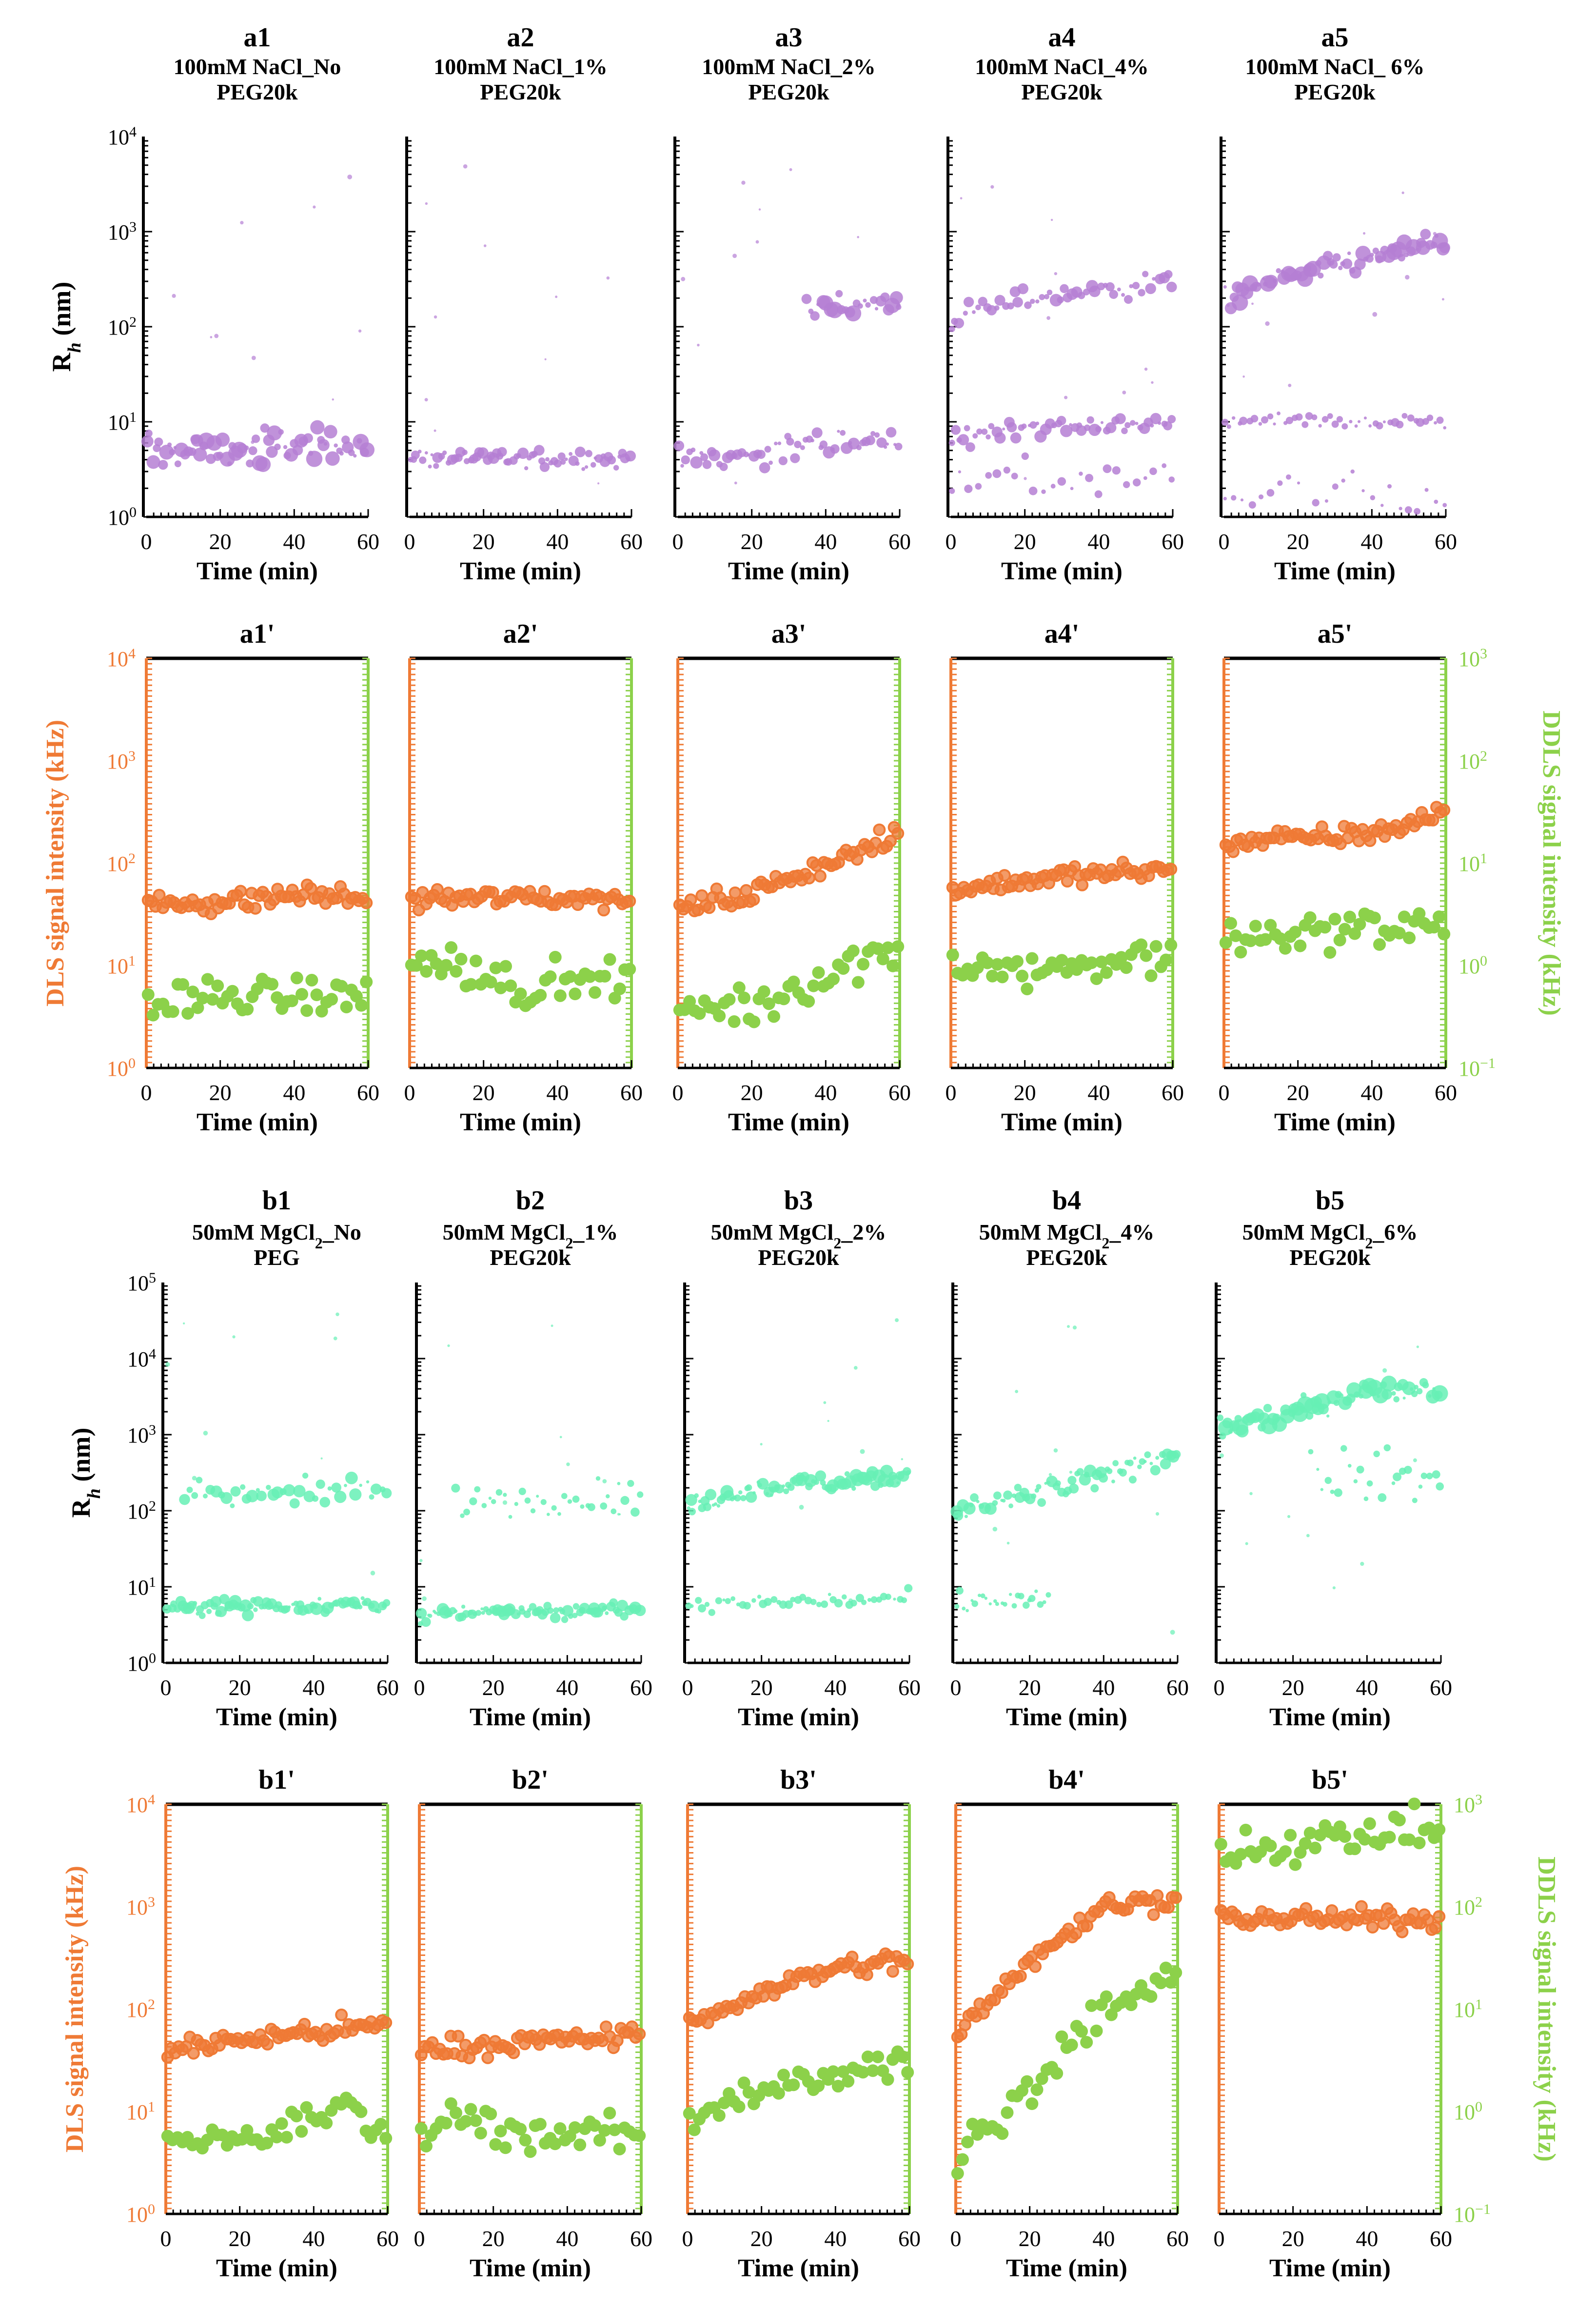 This screenshot has width=1596, height=2309. I want to click on title-subscript: 2, so click(1105, 1243).